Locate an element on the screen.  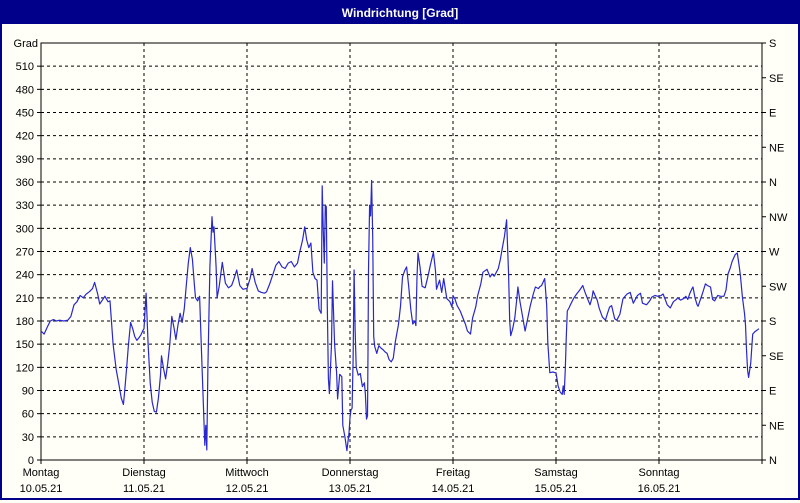
svg-text: 450 is located at coordinates (25, 114).